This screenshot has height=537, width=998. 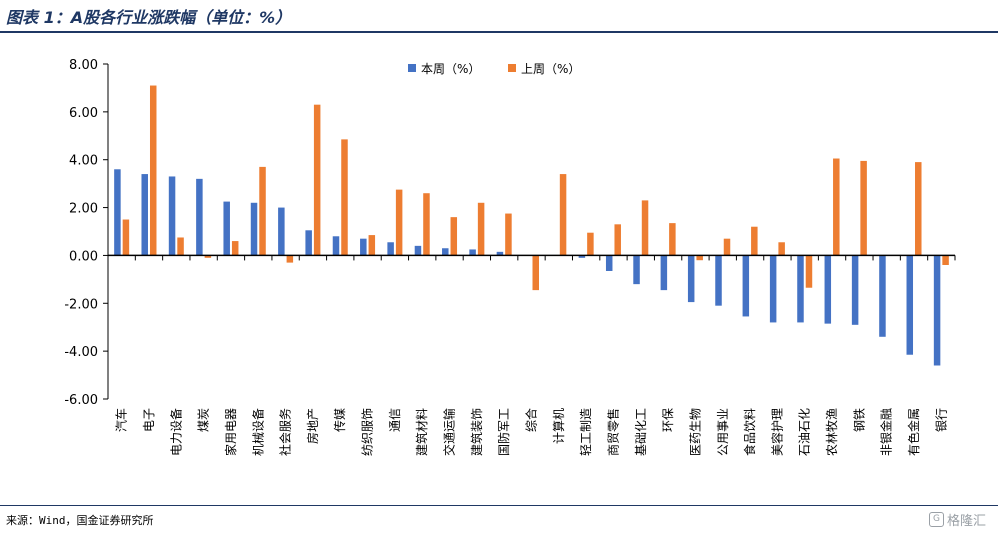 What do you see at coordinates (503, 432) in the screenshot?
I see `category-label: 国防军工` at bounding box center [503, 432].